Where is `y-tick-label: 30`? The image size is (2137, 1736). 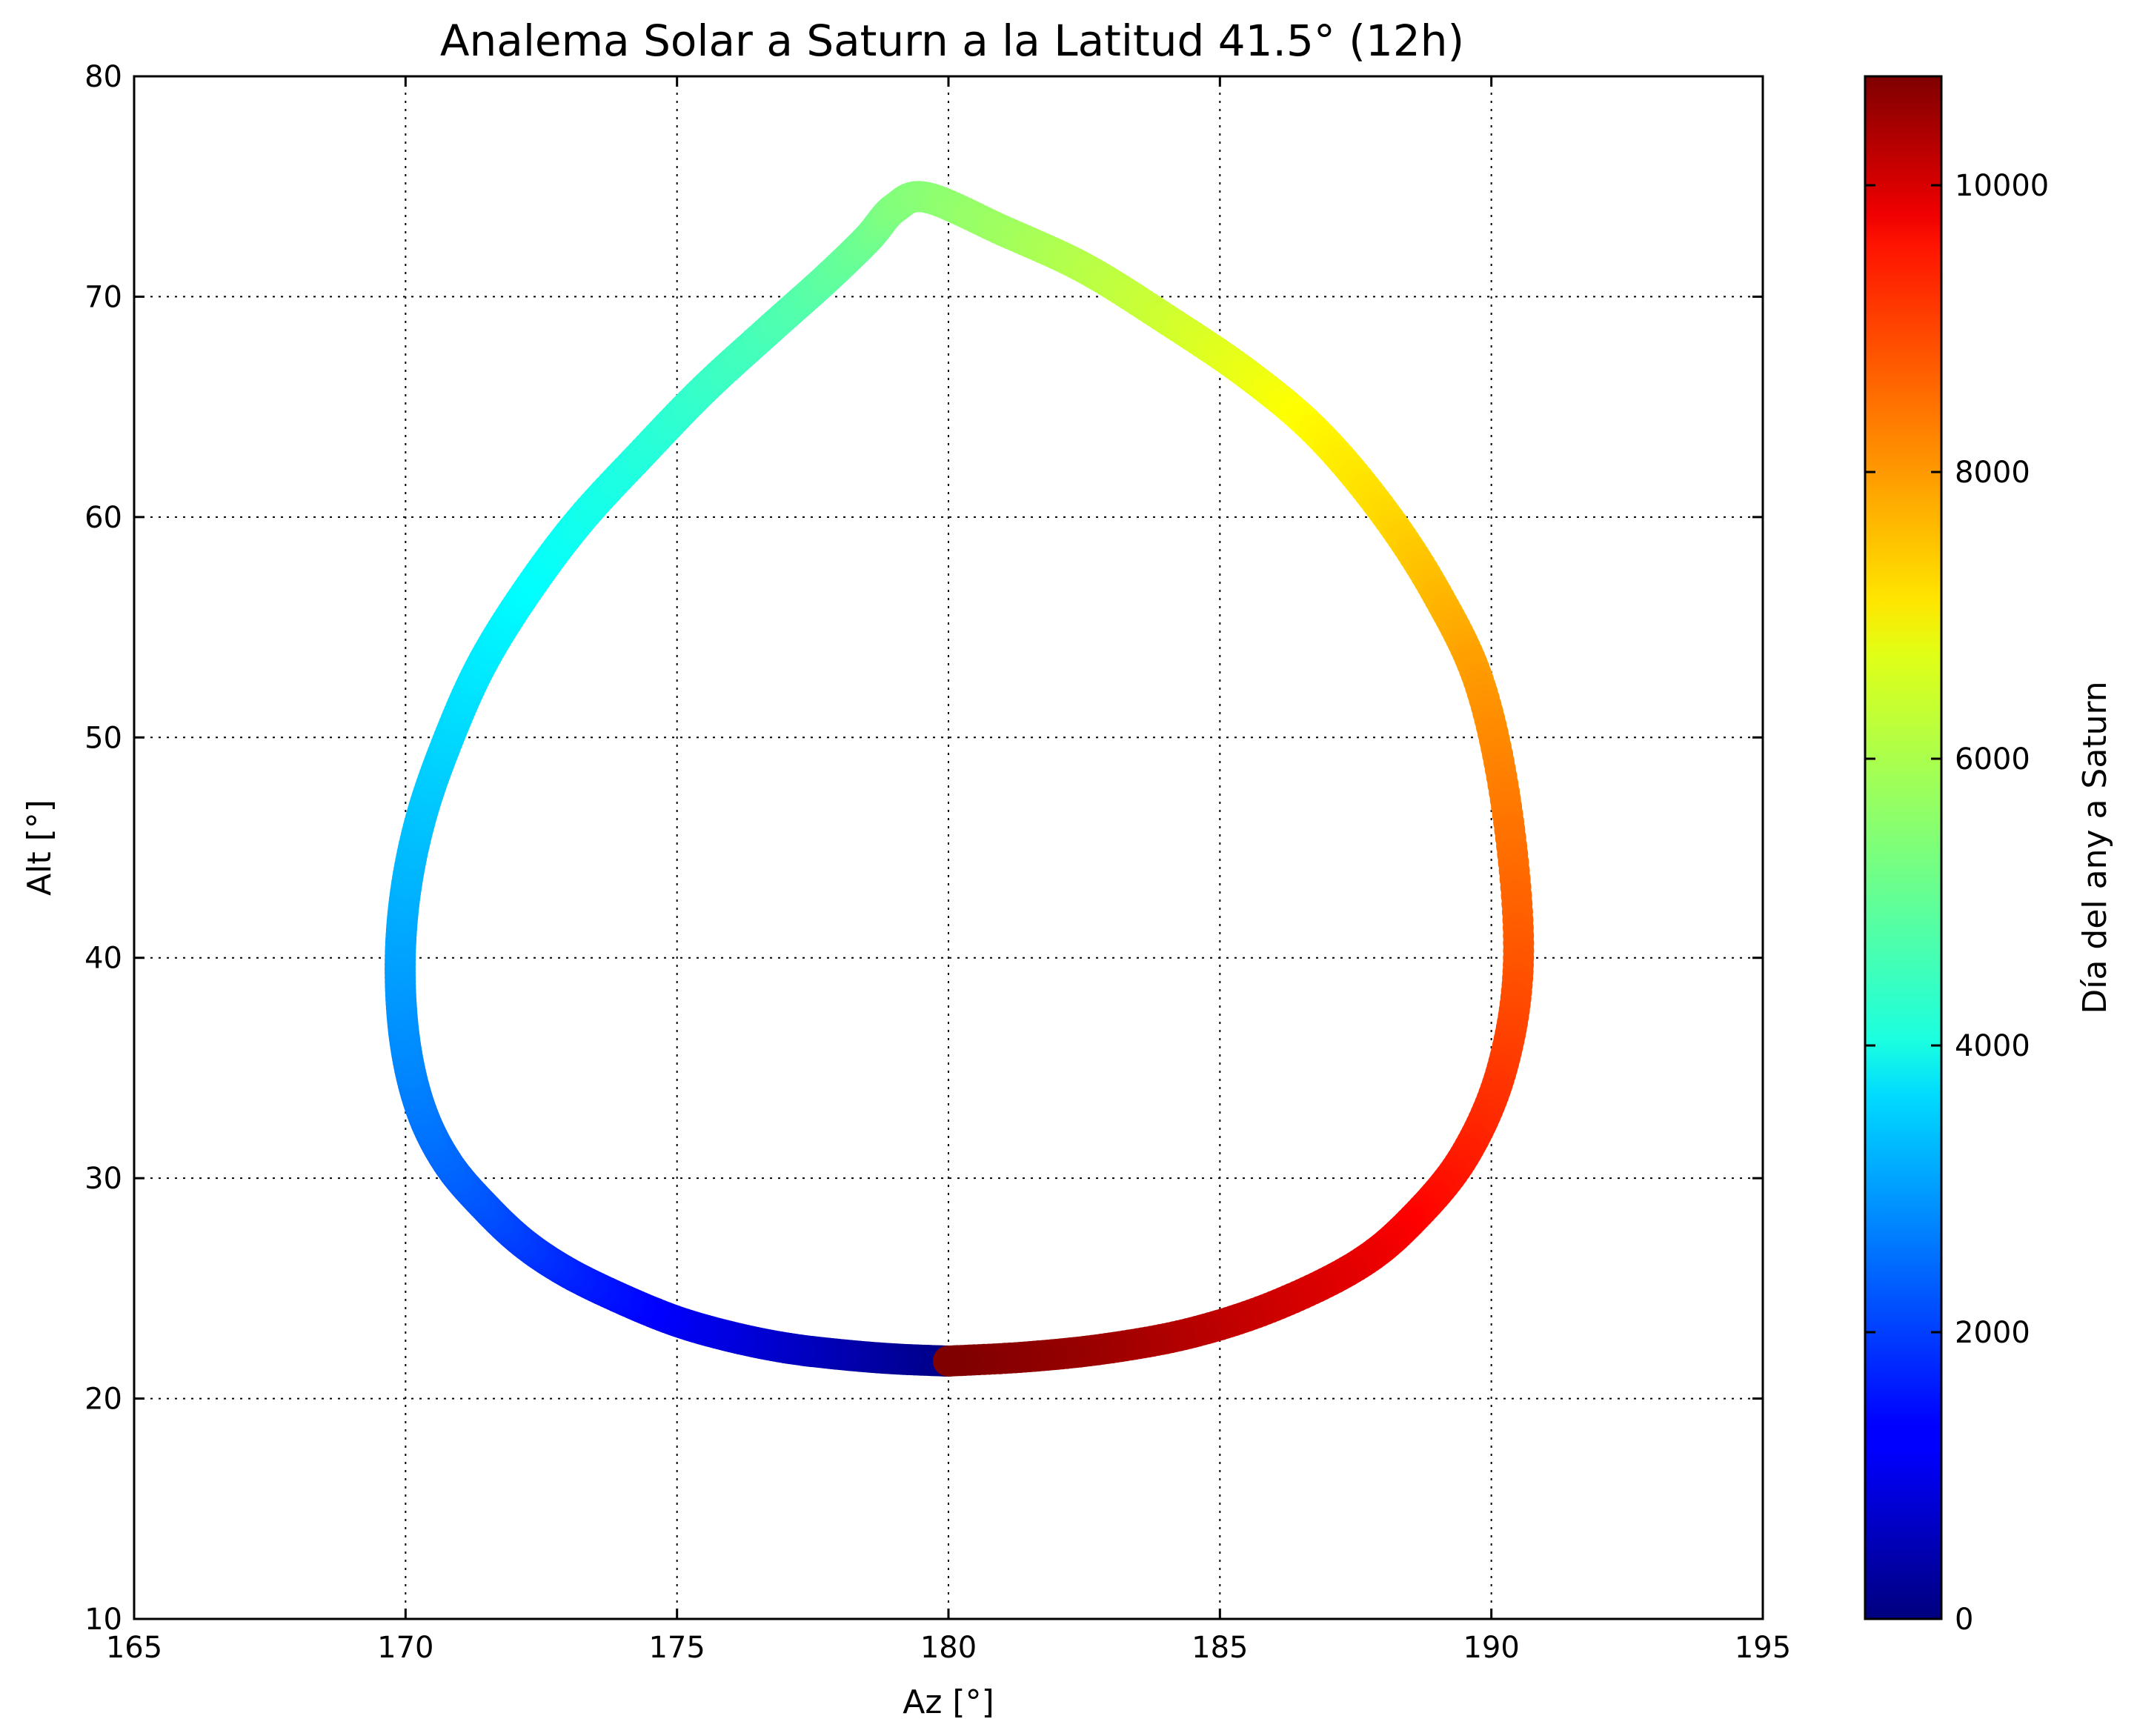 y-tick-label: 30 is located at coordinates (103, 1179).